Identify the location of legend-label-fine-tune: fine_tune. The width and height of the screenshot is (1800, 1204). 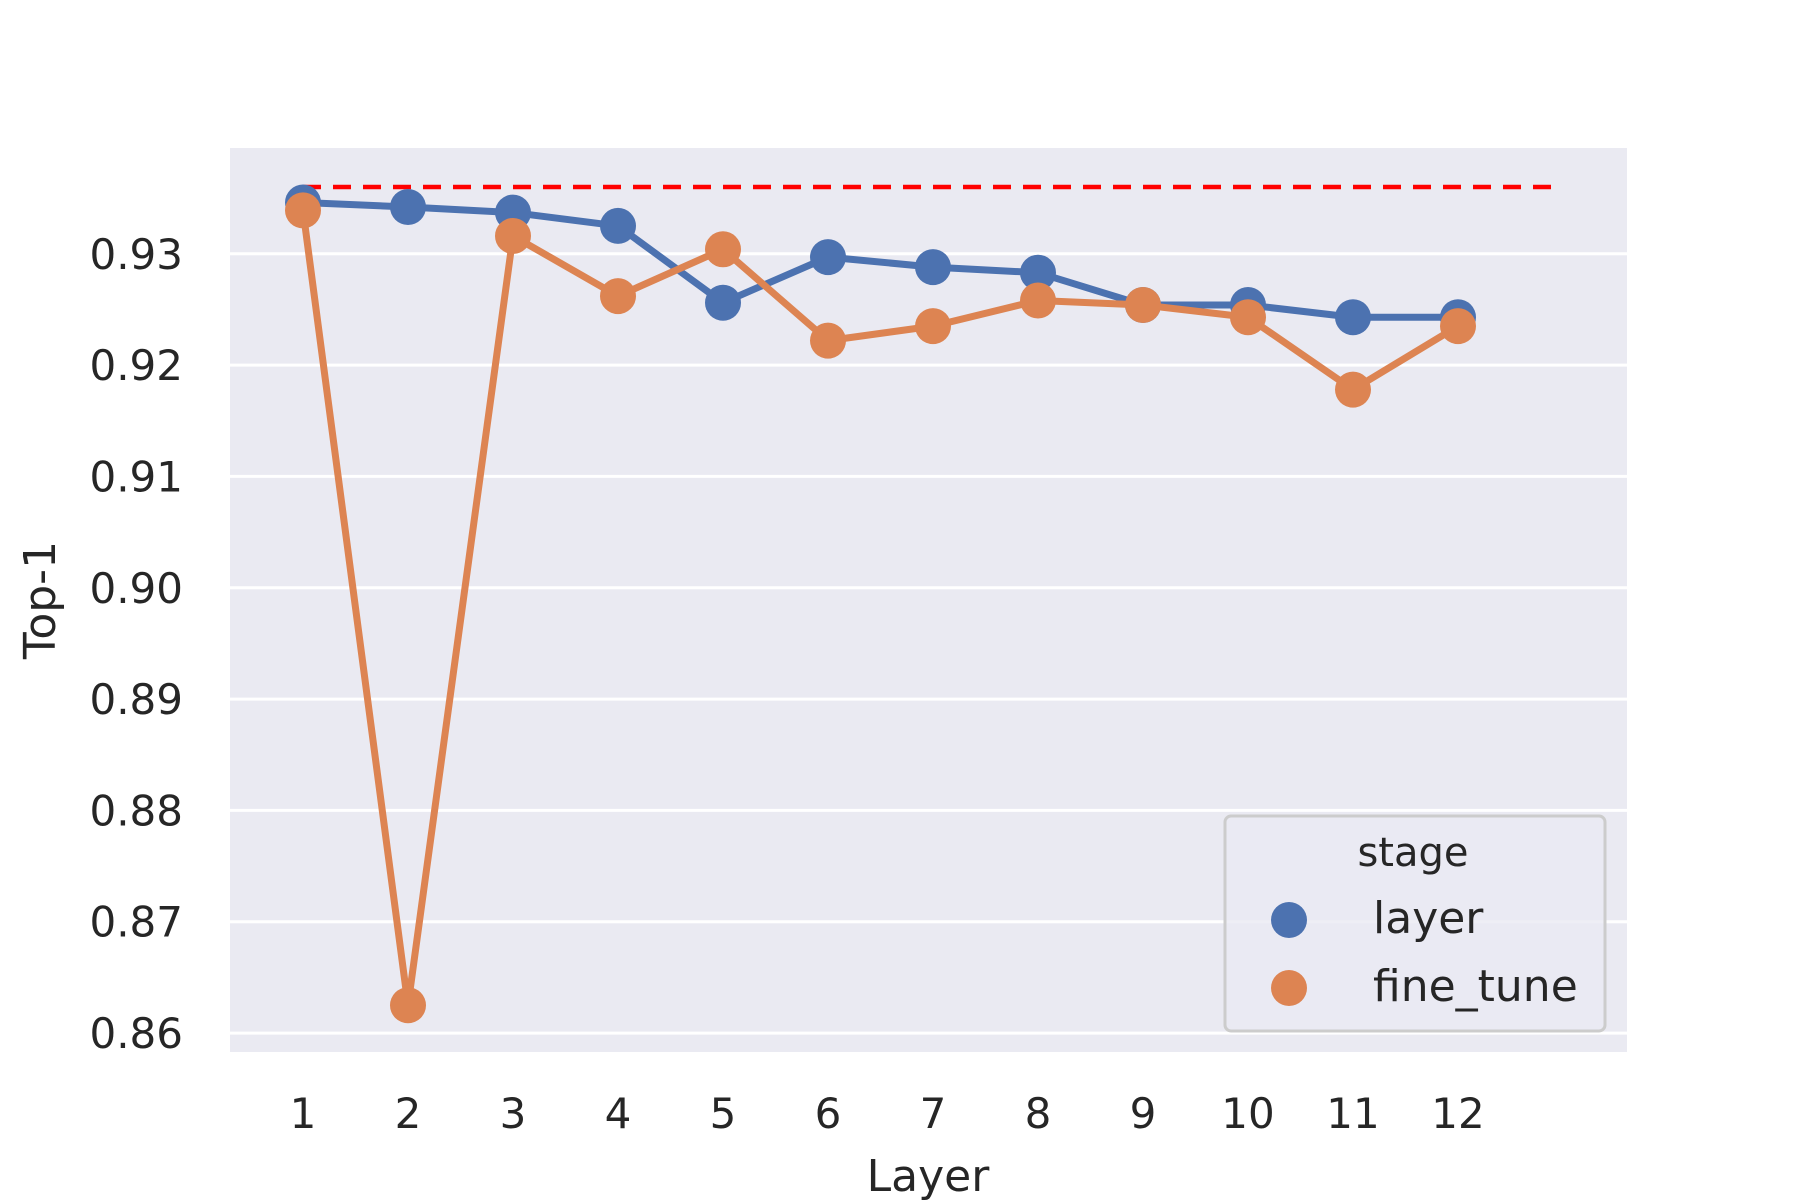
(1475, 986).